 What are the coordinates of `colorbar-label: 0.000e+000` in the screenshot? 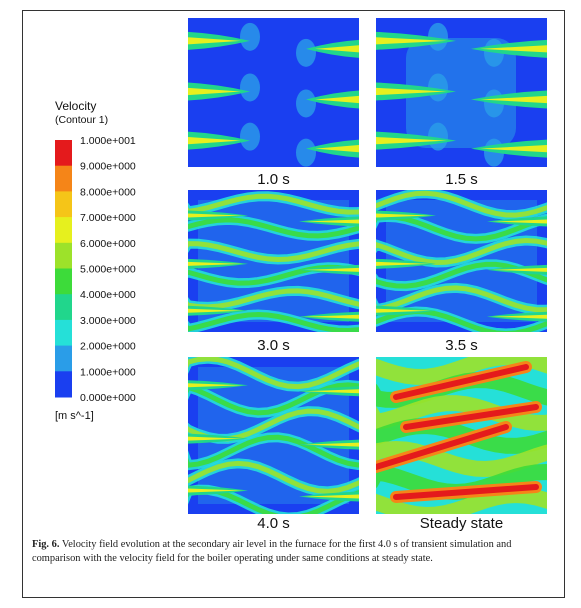 It's located at (108, 398).